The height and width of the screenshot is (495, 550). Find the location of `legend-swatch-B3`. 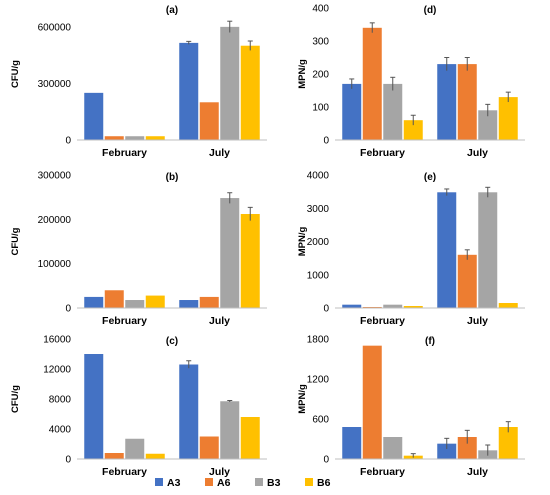

legend-swatch-B3 is located at coordinates (259, 482).